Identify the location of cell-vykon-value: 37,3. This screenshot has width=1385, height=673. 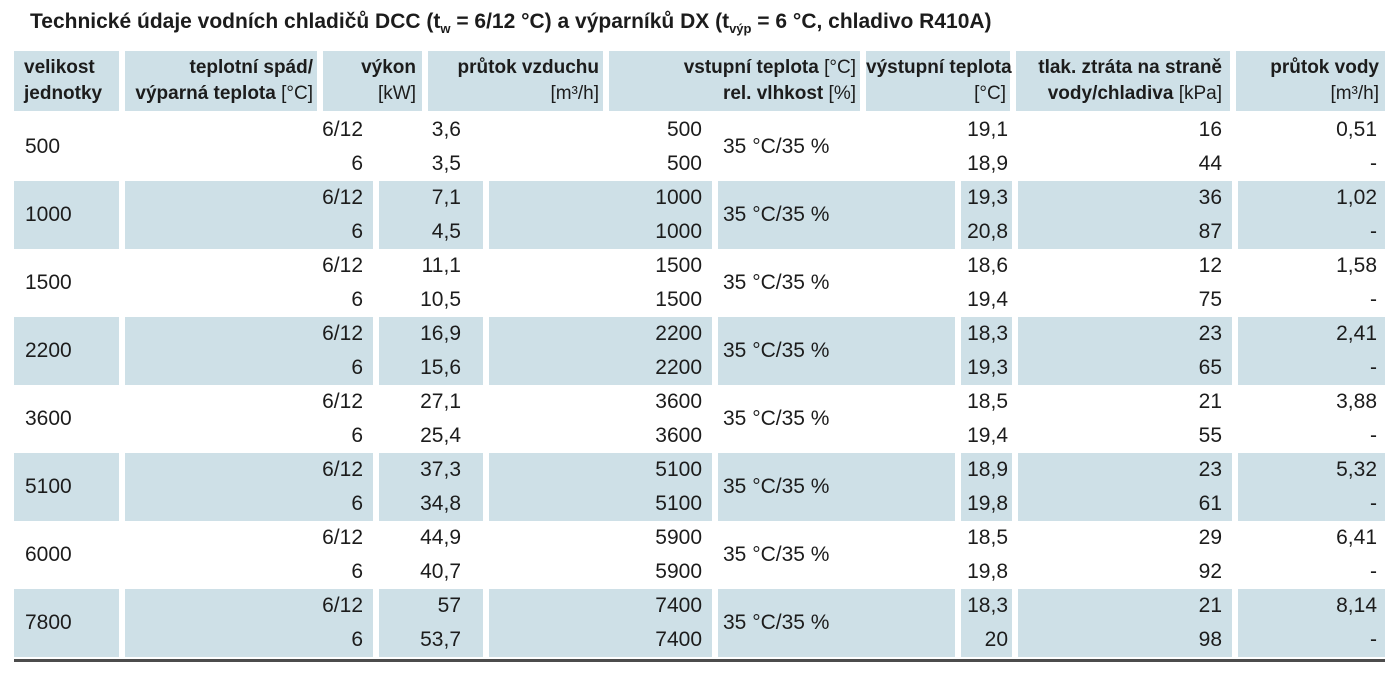
(440, 470).